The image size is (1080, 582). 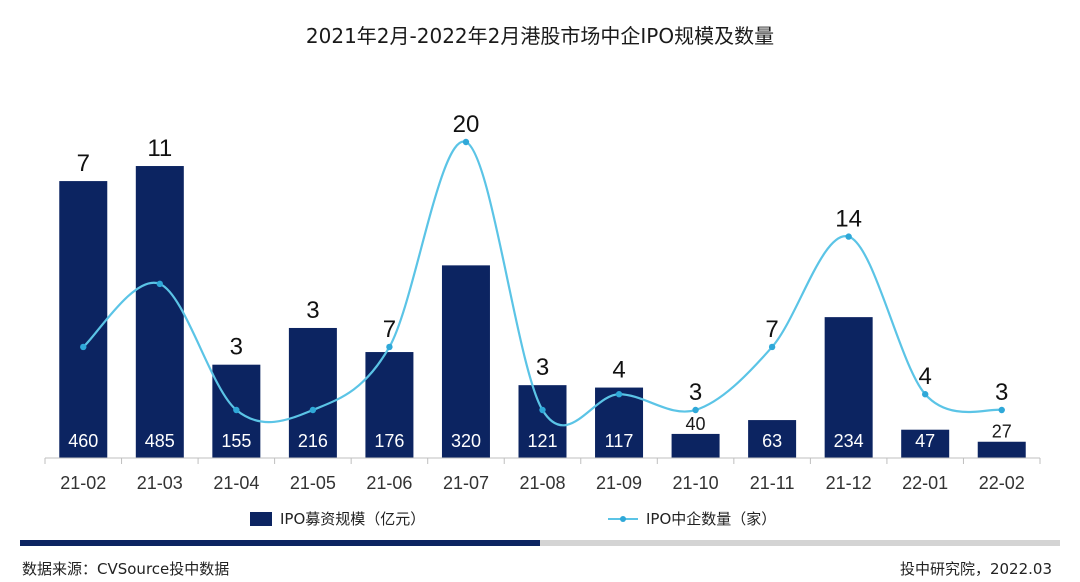 What do you see at coordinates (353, 519) in the screenshot?
I see `legend-bar-label: IPO募资规模（亿元）` at bounding box center [353, 519].